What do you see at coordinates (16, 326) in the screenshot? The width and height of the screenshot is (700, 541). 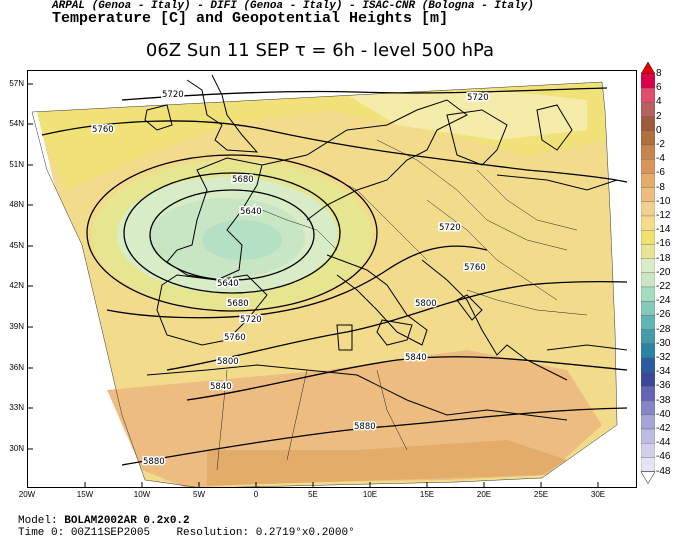 I see `lat-label: 39N` at bounding box center [16, 326].